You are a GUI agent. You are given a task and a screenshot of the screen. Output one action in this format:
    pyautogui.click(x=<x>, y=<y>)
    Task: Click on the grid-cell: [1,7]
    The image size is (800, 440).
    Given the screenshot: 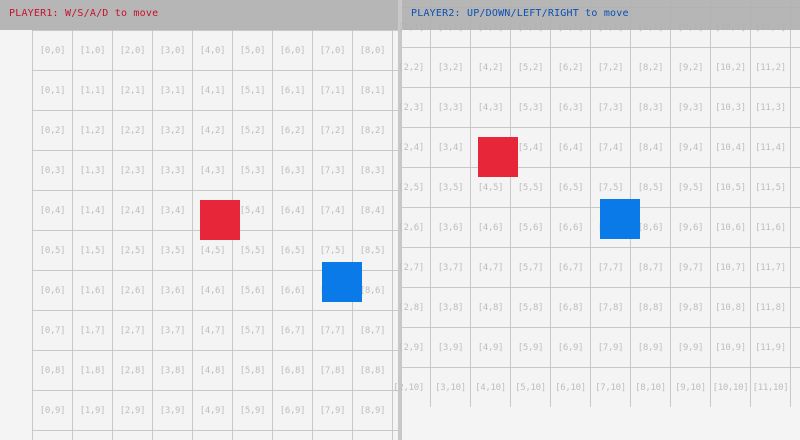 What is the action you would take?
    pyautogui.click(x=92, y=330)
    